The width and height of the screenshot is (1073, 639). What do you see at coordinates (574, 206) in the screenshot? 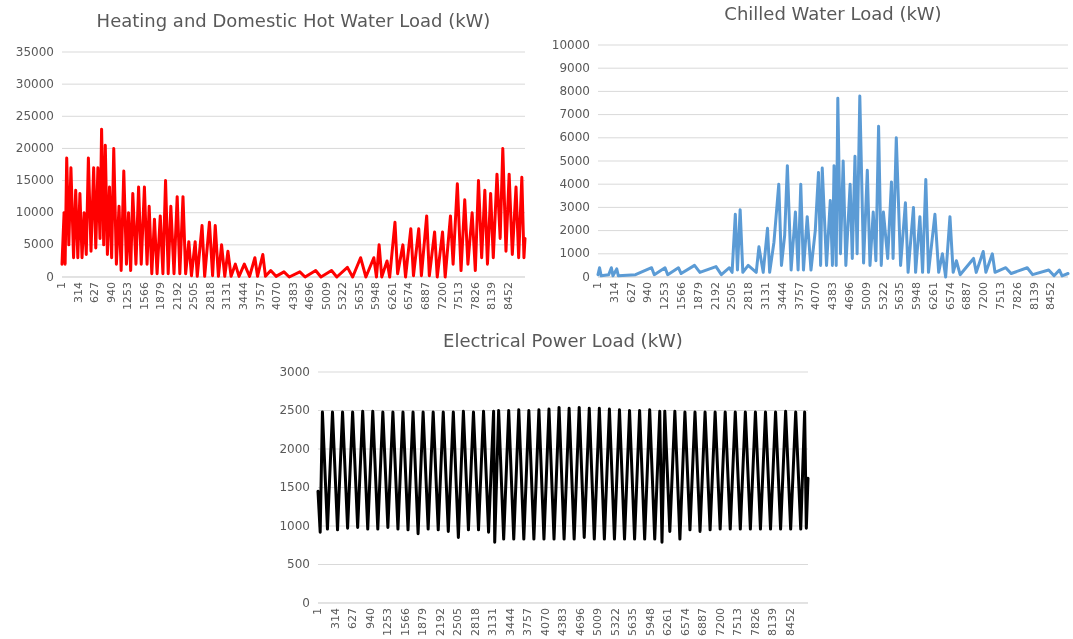
I see `y-tick-label: 3000` at bounding box center [574, 206].